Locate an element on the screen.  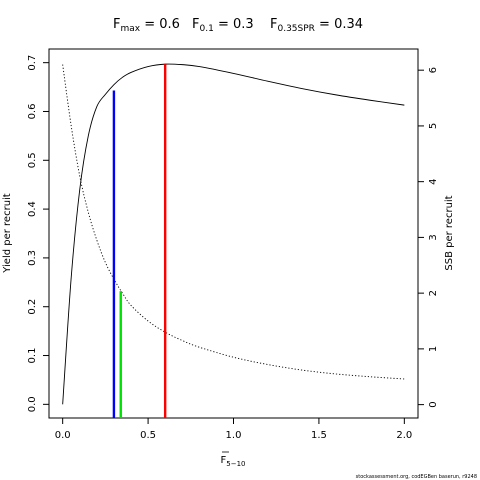
x-tick-label: 1.5 is located at coordinates (319, 435).